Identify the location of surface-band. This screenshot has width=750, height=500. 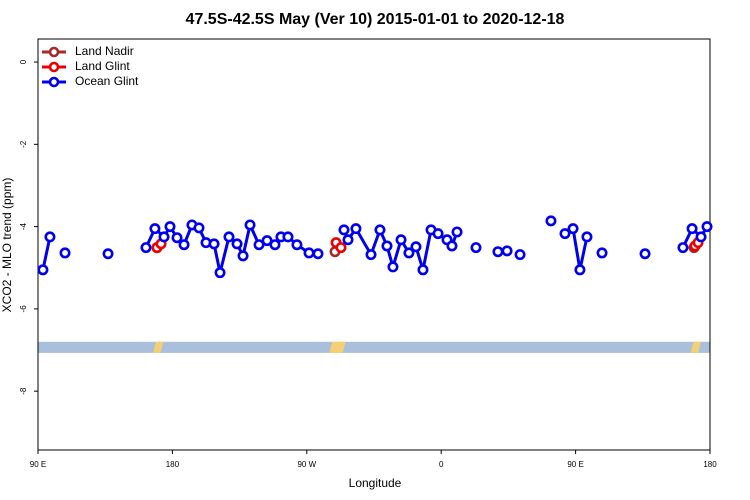
(374, 347).